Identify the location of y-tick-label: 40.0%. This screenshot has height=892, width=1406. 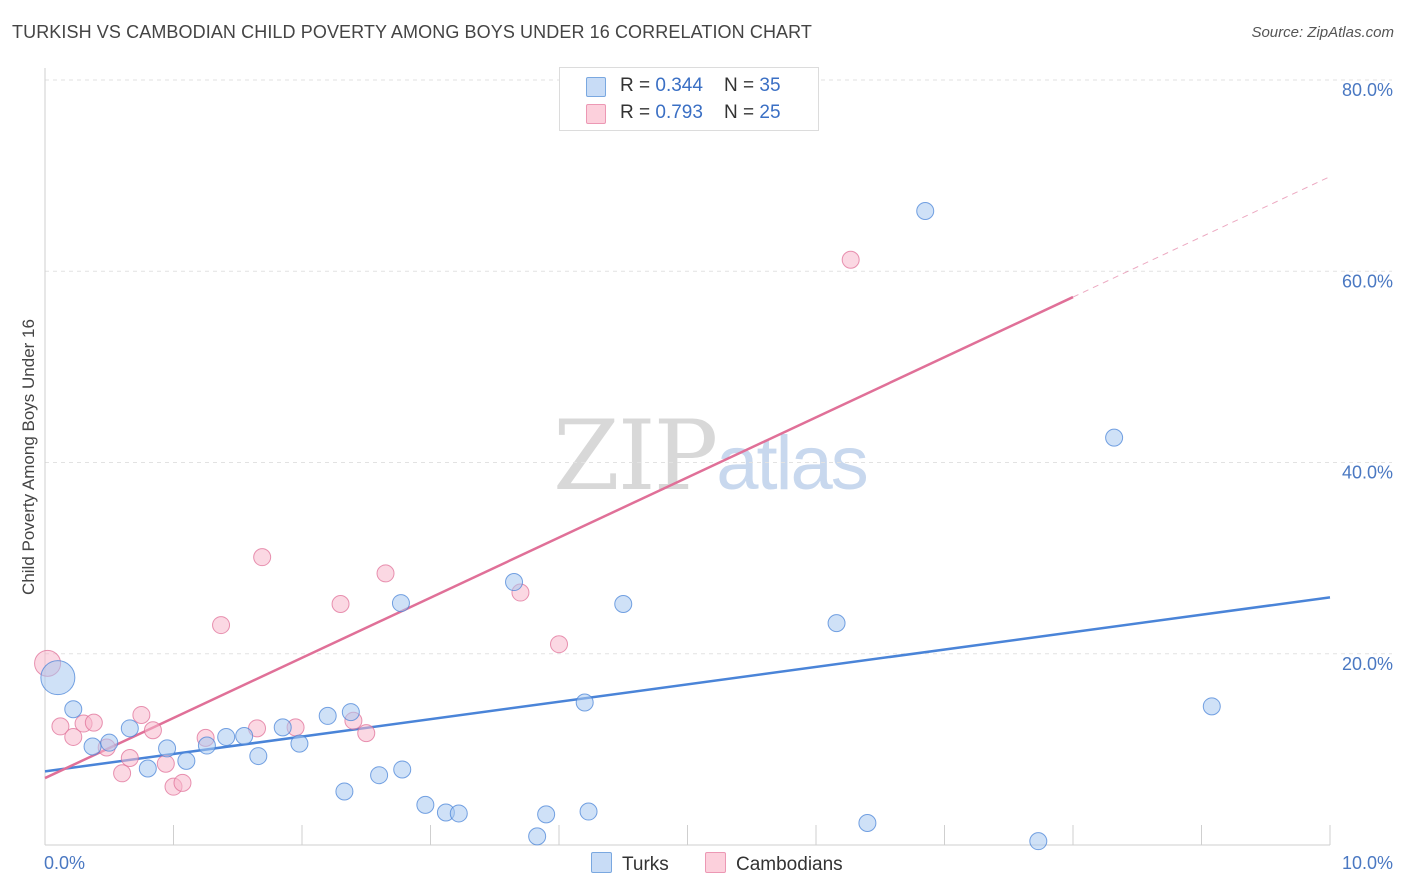
(1367, 473).